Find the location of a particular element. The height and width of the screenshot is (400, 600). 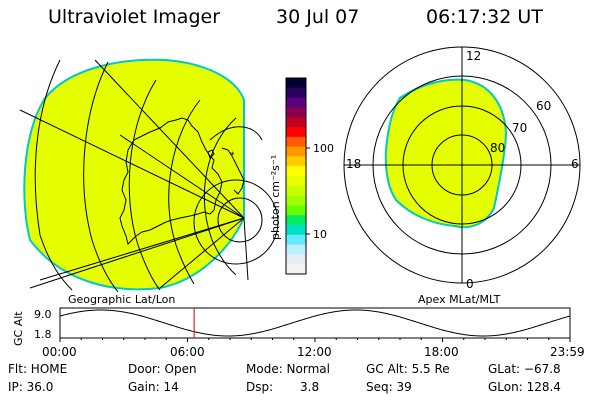

altitude-ylabel: GC Alt is located at coordinates (18, 328).